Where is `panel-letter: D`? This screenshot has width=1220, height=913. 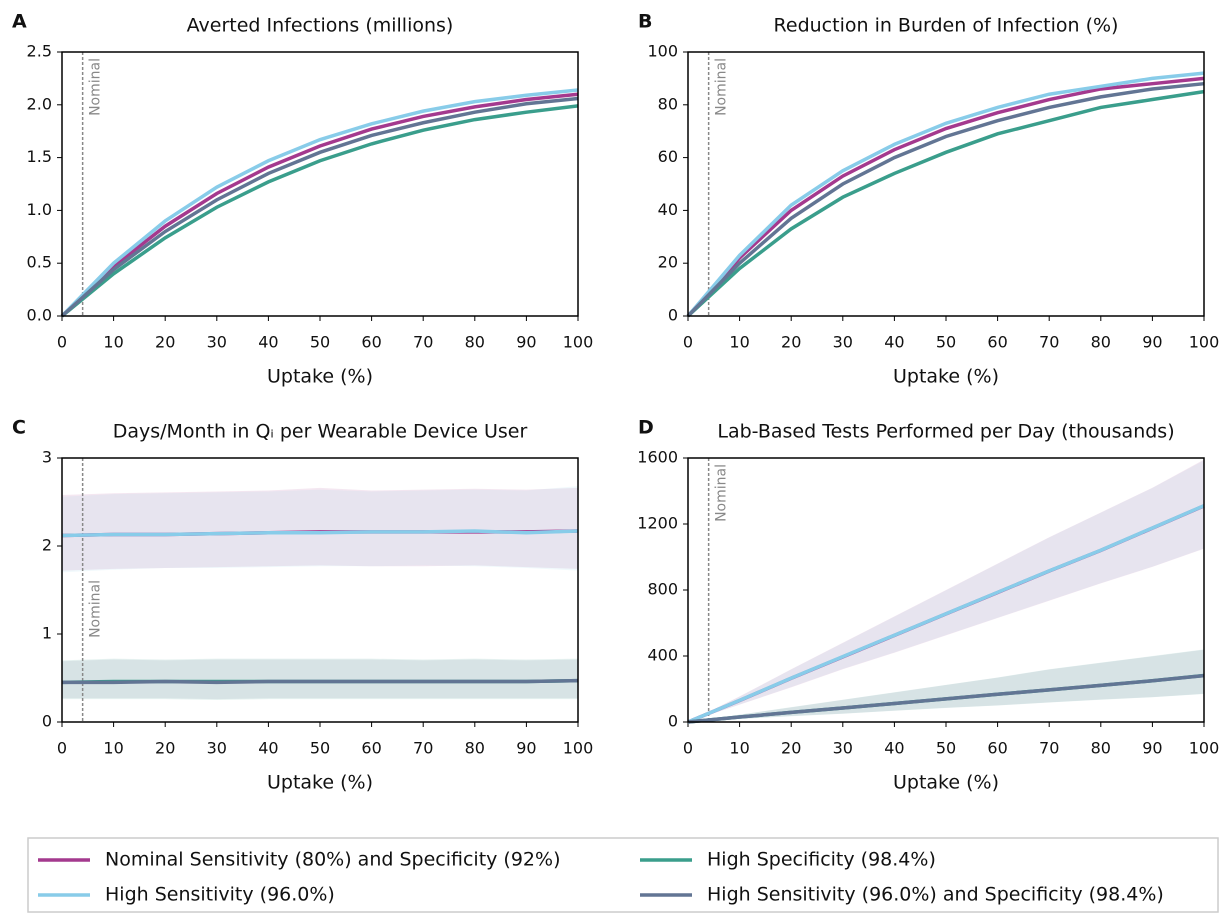 panel-letter: D is located at coordinates (646, 428).